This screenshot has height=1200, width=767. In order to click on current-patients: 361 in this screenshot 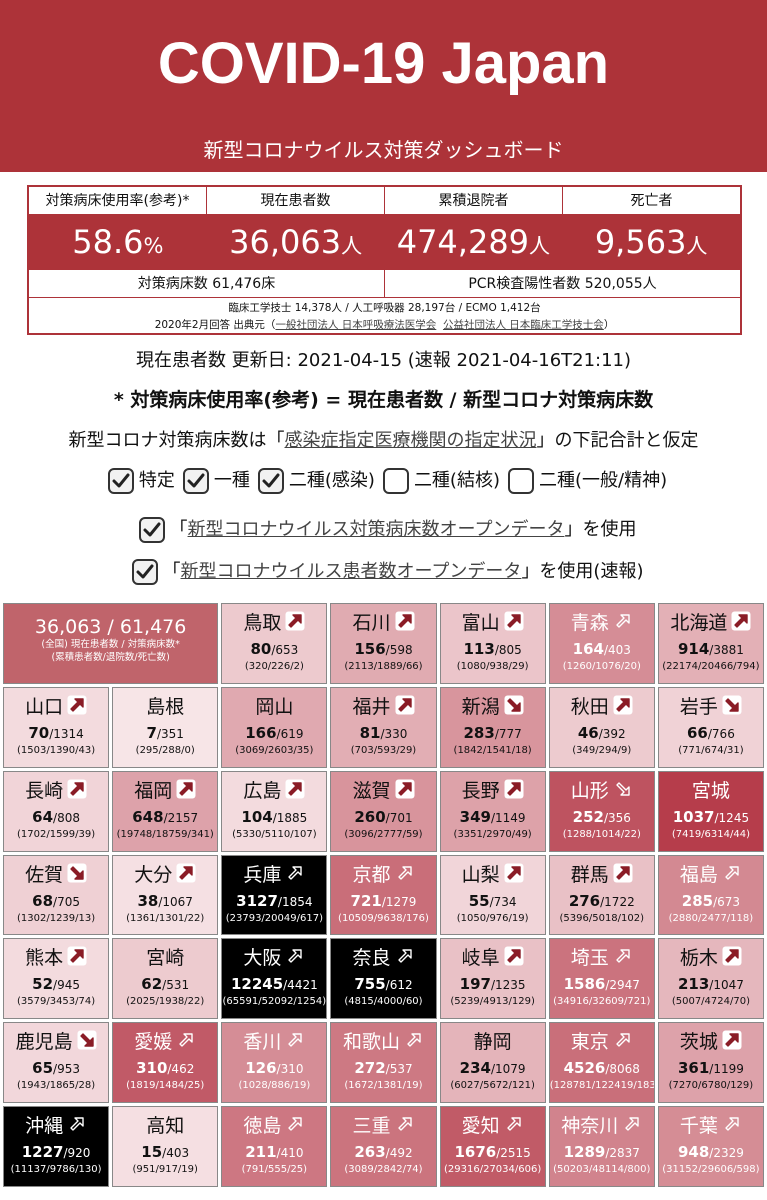, I will do `click(693, 1068)`.